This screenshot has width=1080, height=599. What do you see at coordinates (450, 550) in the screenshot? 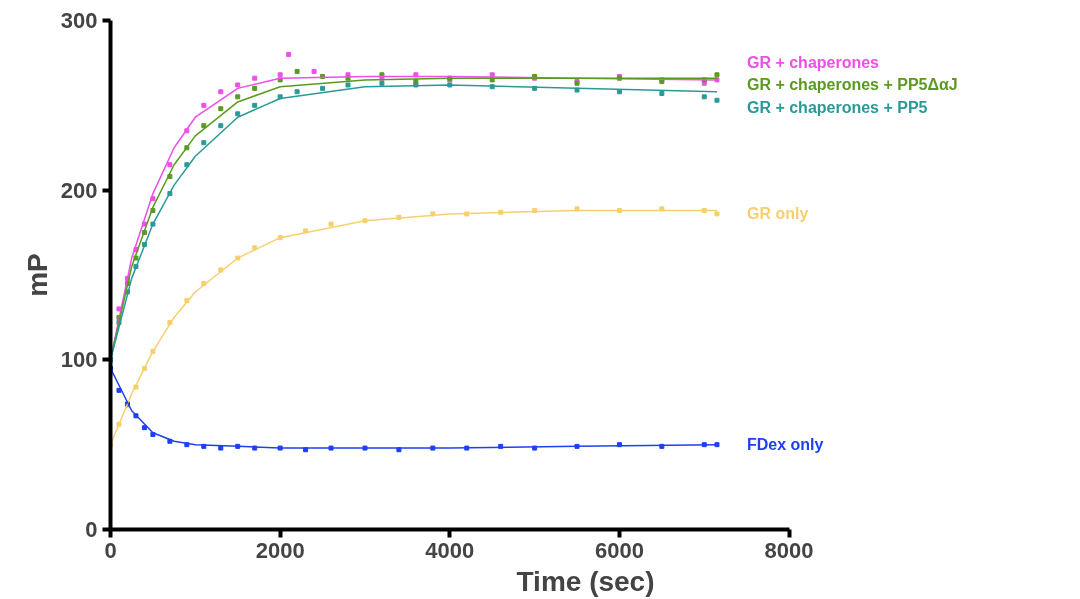
I see `x-tick-label: 4000` at bounding box center [450, 550].